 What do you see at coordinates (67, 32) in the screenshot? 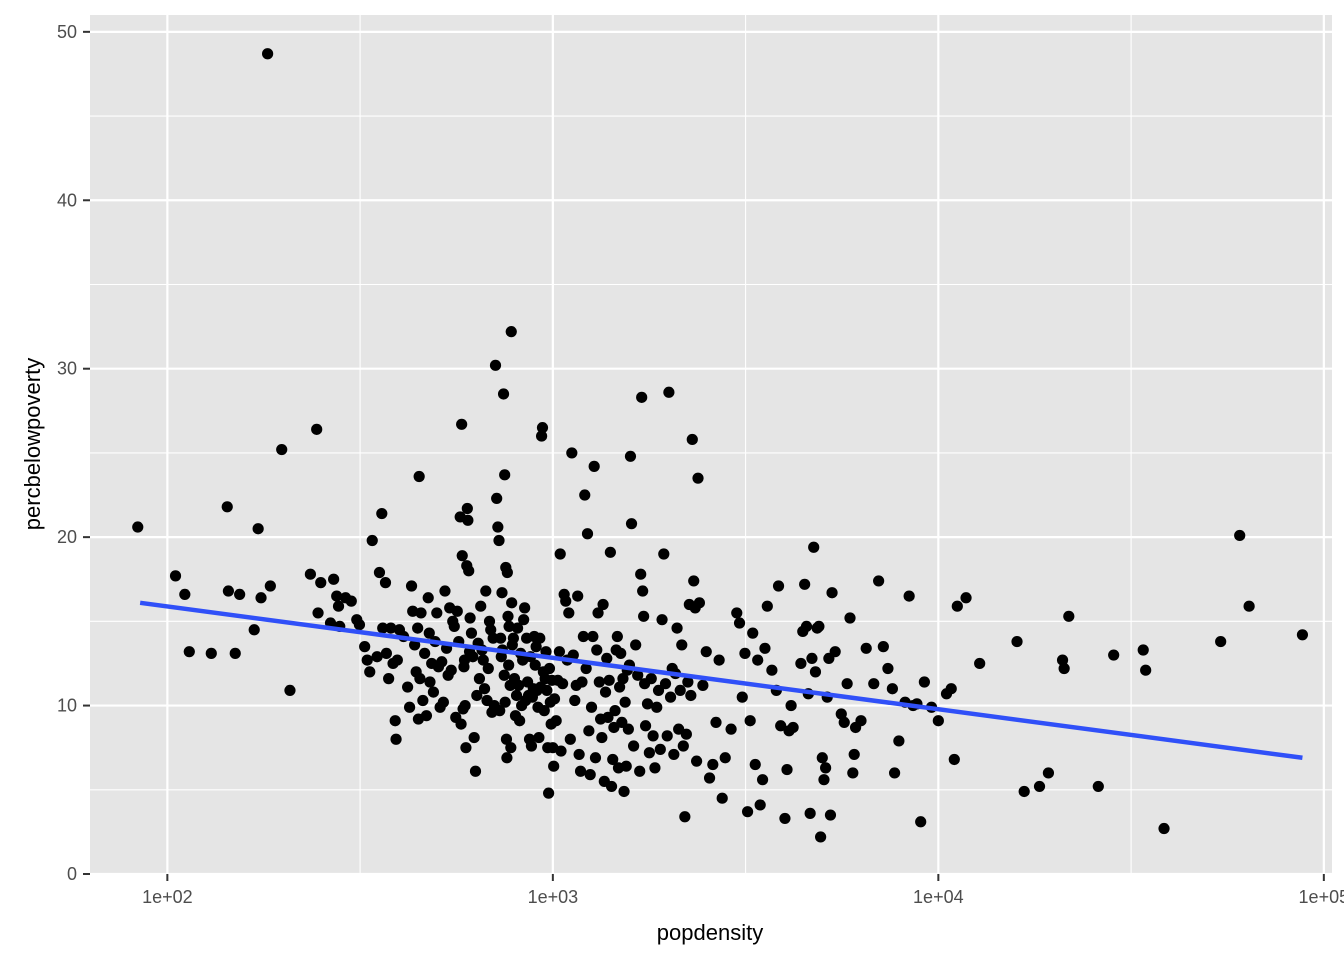
I see `y-tick-label: 50` at bounding box center [67, 32].